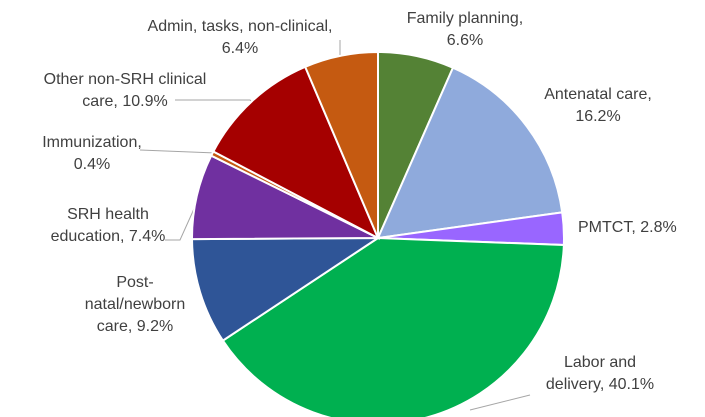 This screenshot has width=705, height=417. Describe the element at coordinates (658, 227) in the screenshot. I see `value-label: 2.8%` at that location.